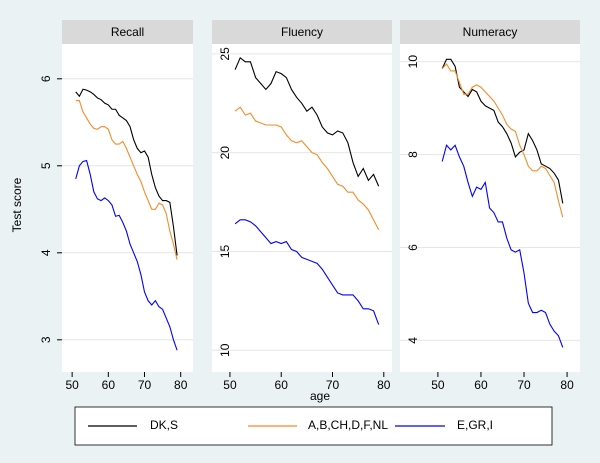 Image resolution: width=600 pixels, height=463 pixels. Describe the element at coordinates (46, 165) in the screenshot. I see `y-tick-label: 5` at that location.